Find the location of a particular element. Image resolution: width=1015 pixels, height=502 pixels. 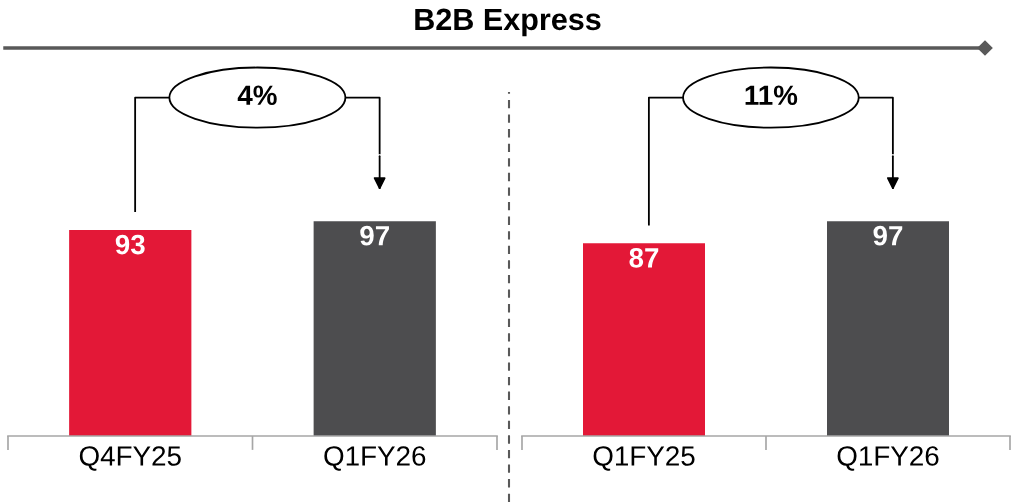

x-tick-label: Q4FY25 is located at coordinates (130, 458).